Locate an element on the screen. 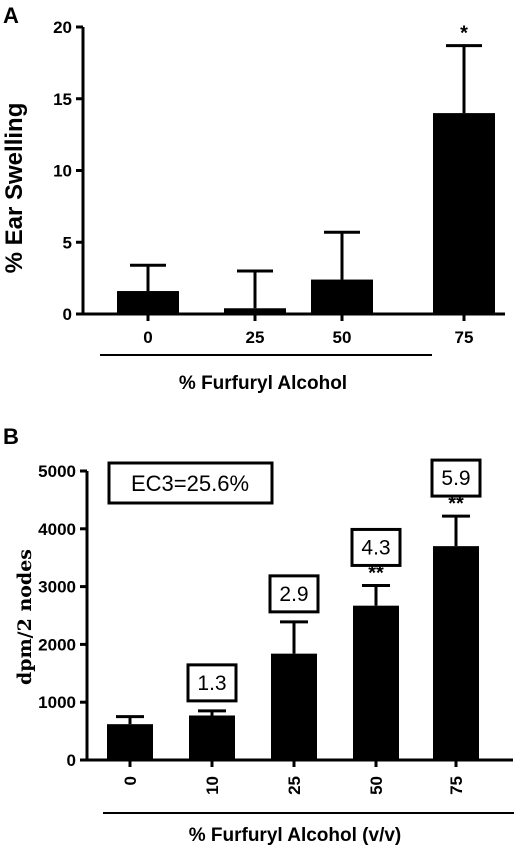 This screenshot has width=520, height=851. panel-a-significance-marker: * is located at coordinates (464, 34).